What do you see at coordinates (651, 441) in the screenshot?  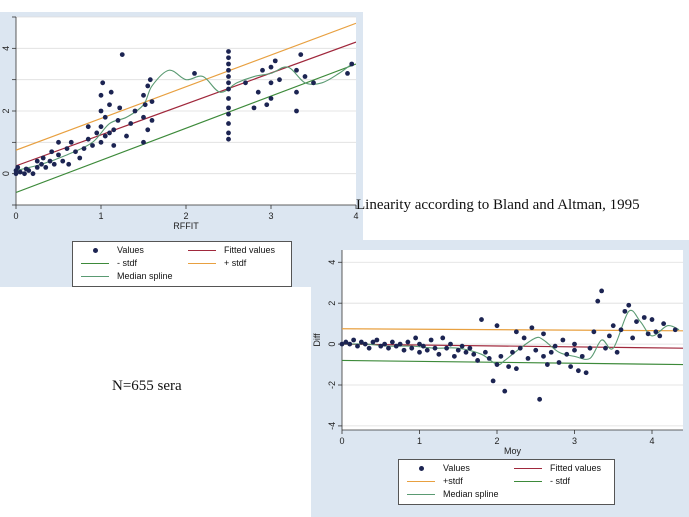 I see `bottom-chart-x-tick-label: 4` at bounding box center [651, 441].